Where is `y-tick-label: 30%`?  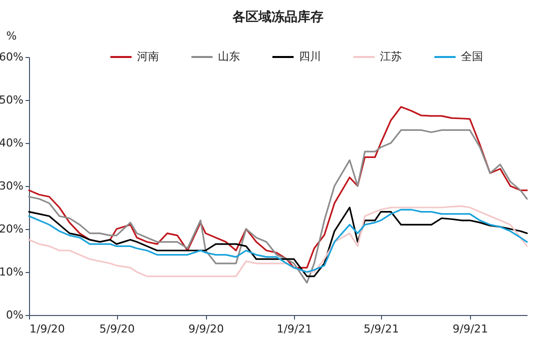
y-tick-label: 30% is located at coordinates (12, 186).